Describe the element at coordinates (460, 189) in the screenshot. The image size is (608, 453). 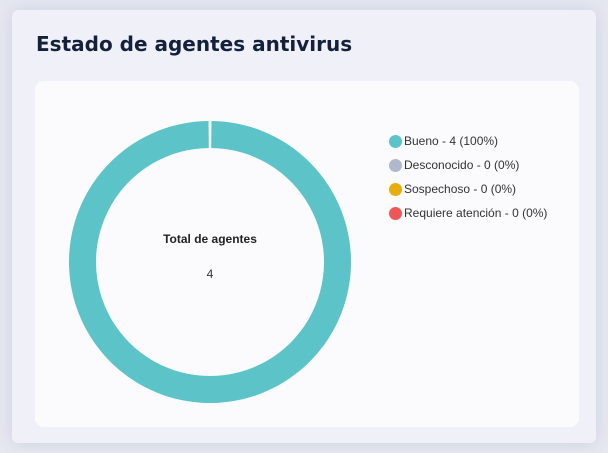
I see `legend-label: Sospechoso - 0 (0%)` at that location.